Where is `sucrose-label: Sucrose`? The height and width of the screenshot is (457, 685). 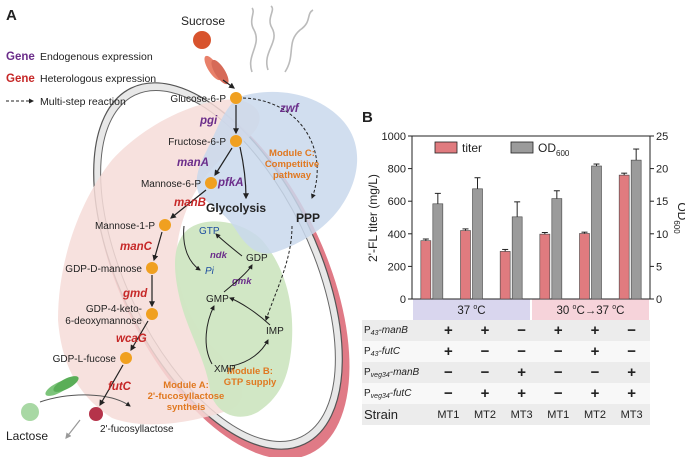 sucrose-label: Sucrose is located at coordinates (203, 21).